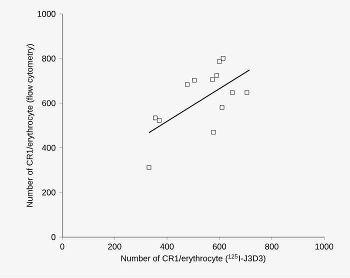 The image size is (350, 278). What do you see at coordinates (193, 259) in the screenshot?
I see `x-axis-title: Number of CR1/erythrocyte ($^{125}$I-J3D3)` at bounding box center [193, 259].